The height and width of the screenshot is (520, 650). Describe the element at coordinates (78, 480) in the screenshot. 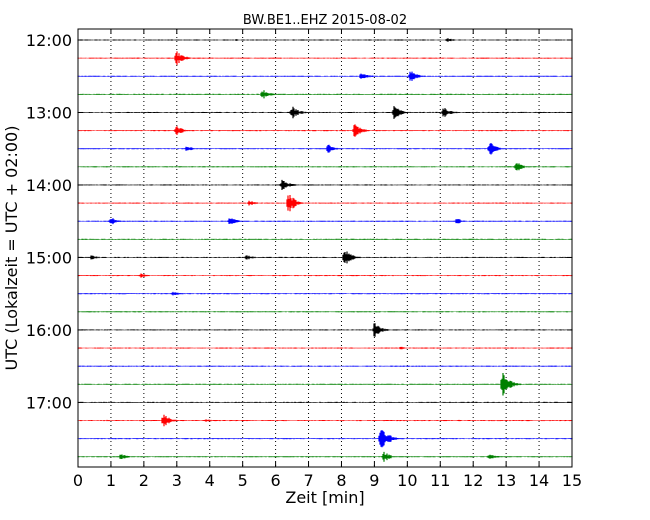

I see `x-tick-label: 0` at that location.